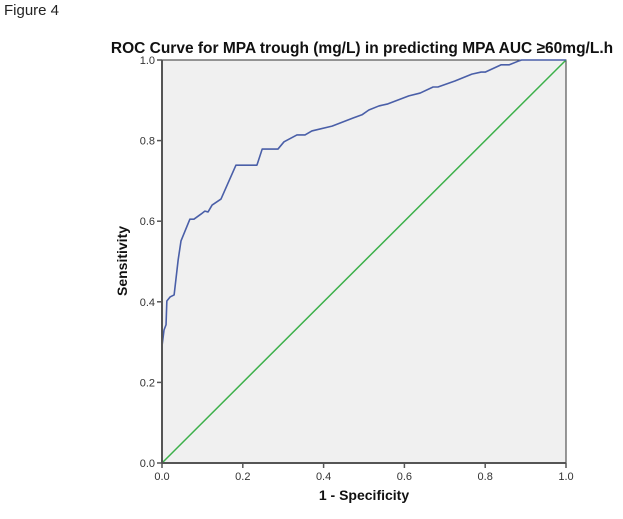 The image size is (623, 519). What do you see at coordinates (485, 477) in the screenshot?
I see `x-tick-label: 0.8` at bounding box center [485, 477].